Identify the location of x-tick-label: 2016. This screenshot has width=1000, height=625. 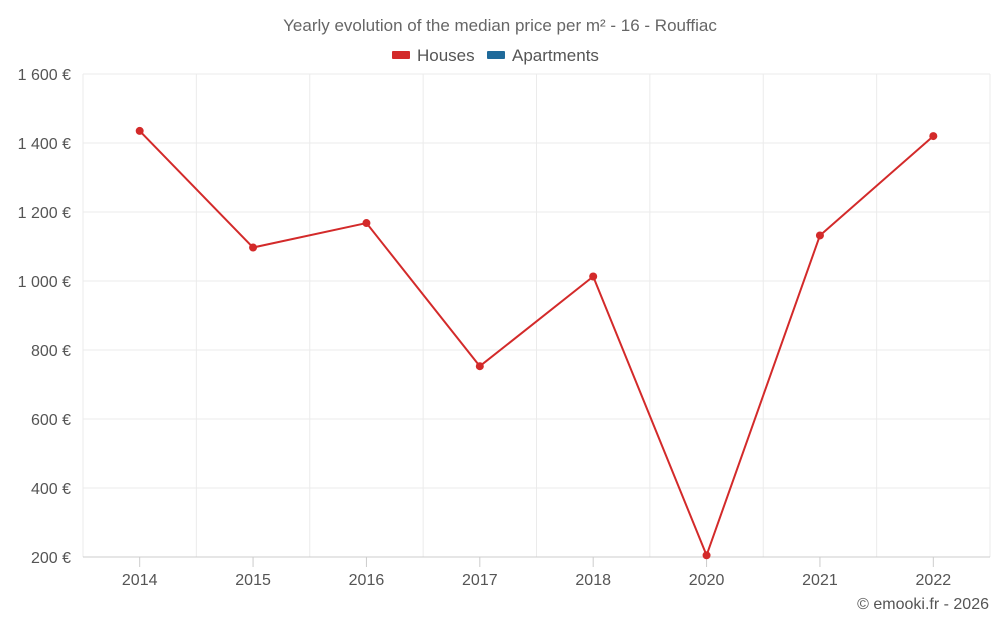
(367, 580).